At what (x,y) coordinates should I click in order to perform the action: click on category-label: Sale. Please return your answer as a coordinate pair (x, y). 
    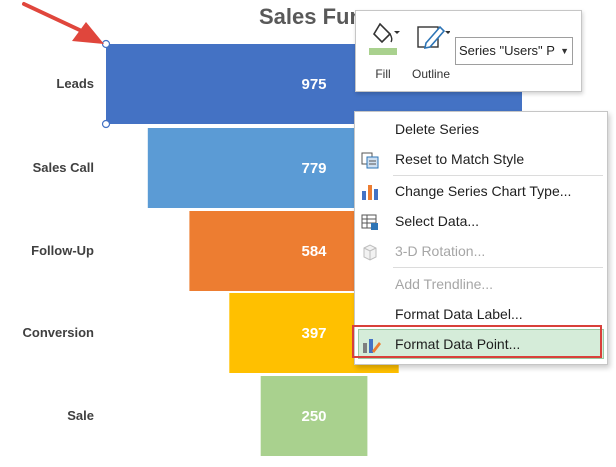
    Looking at the image, I should click on (80, 415).